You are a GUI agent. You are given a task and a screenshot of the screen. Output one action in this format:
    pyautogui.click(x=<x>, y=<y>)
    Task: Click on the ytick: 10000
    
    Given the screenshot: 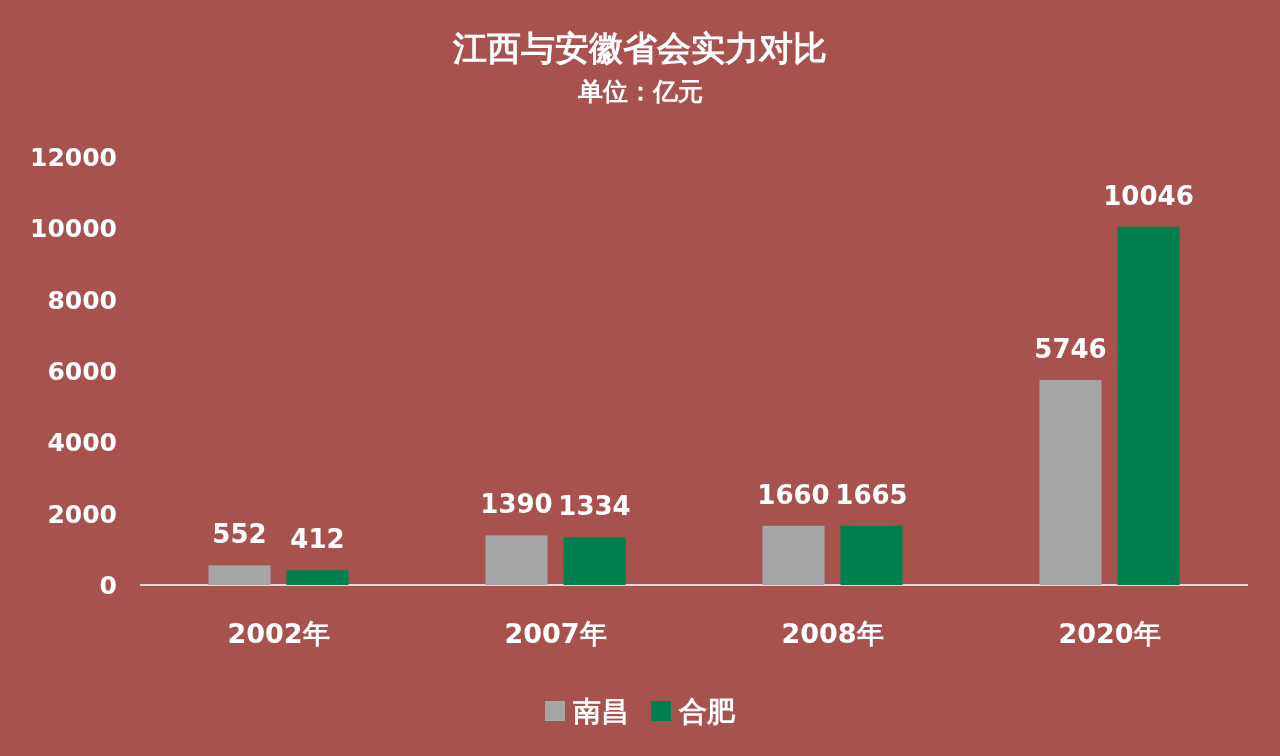 What is the action you would take?
    pyautogui.click(x=73, y=229)
    